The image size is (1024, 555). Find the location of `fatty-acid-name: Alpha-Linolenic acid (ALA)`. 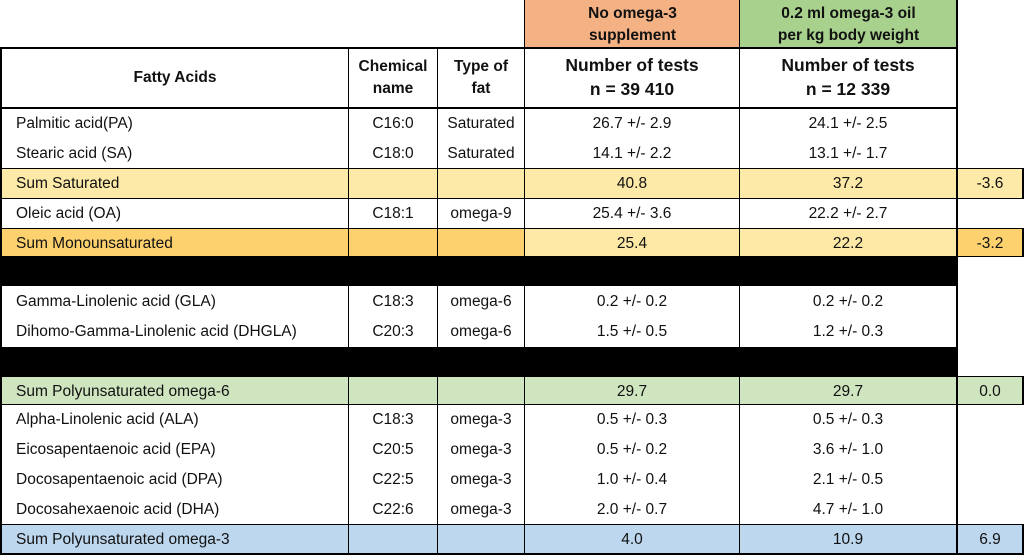

fatty-acid-name: Alpha-Linolenic acid (ALA) is located at coordinates (107, 419).